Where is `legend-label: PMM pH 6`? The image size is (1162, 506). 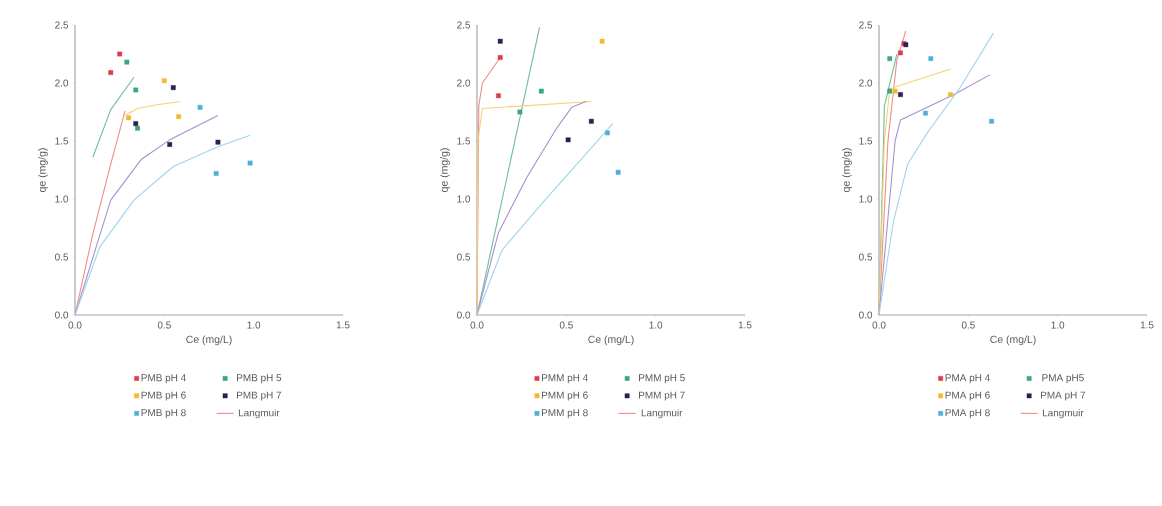
legend-label: PMM pH 6 is located at coordinates (564, 396).